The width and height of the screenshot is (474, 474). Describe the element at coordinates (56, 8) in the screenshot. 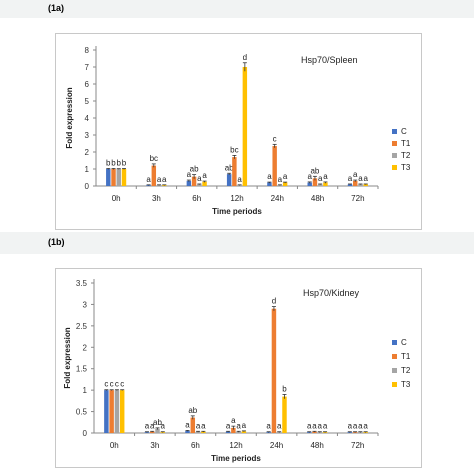

I see `panel-a-label: (1a)` at that location.